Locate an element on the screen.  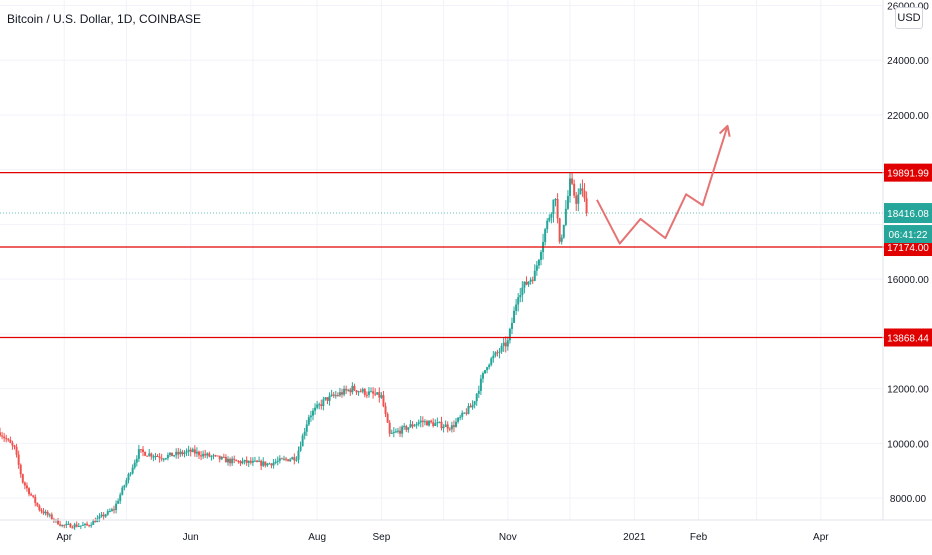
projection-drawing is located at coordinates (663, 184).